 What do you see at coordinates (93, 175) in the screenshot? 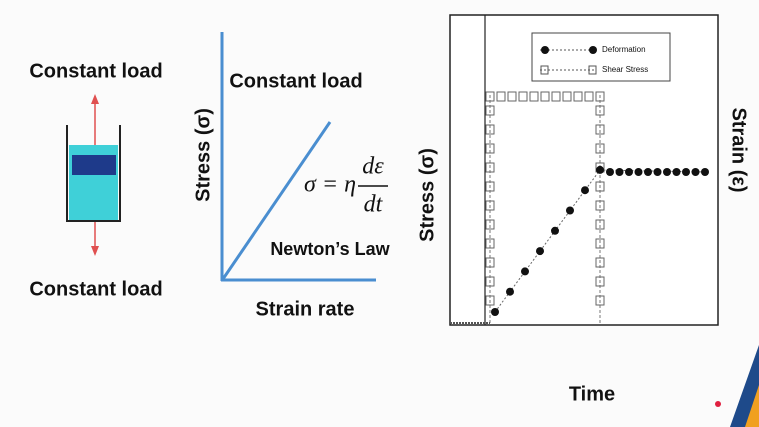
I see `dashpot` at bounding box center [93, 175].